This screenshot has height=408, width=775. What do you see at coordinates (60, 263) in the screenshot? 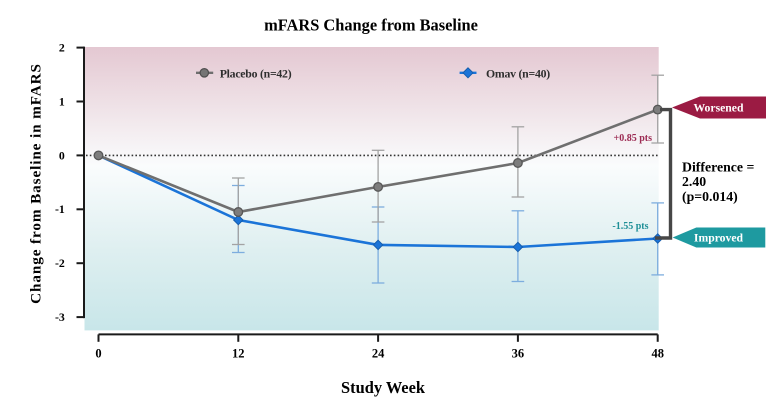
I see `svg-text: -2` at bounding box center [60, 263].